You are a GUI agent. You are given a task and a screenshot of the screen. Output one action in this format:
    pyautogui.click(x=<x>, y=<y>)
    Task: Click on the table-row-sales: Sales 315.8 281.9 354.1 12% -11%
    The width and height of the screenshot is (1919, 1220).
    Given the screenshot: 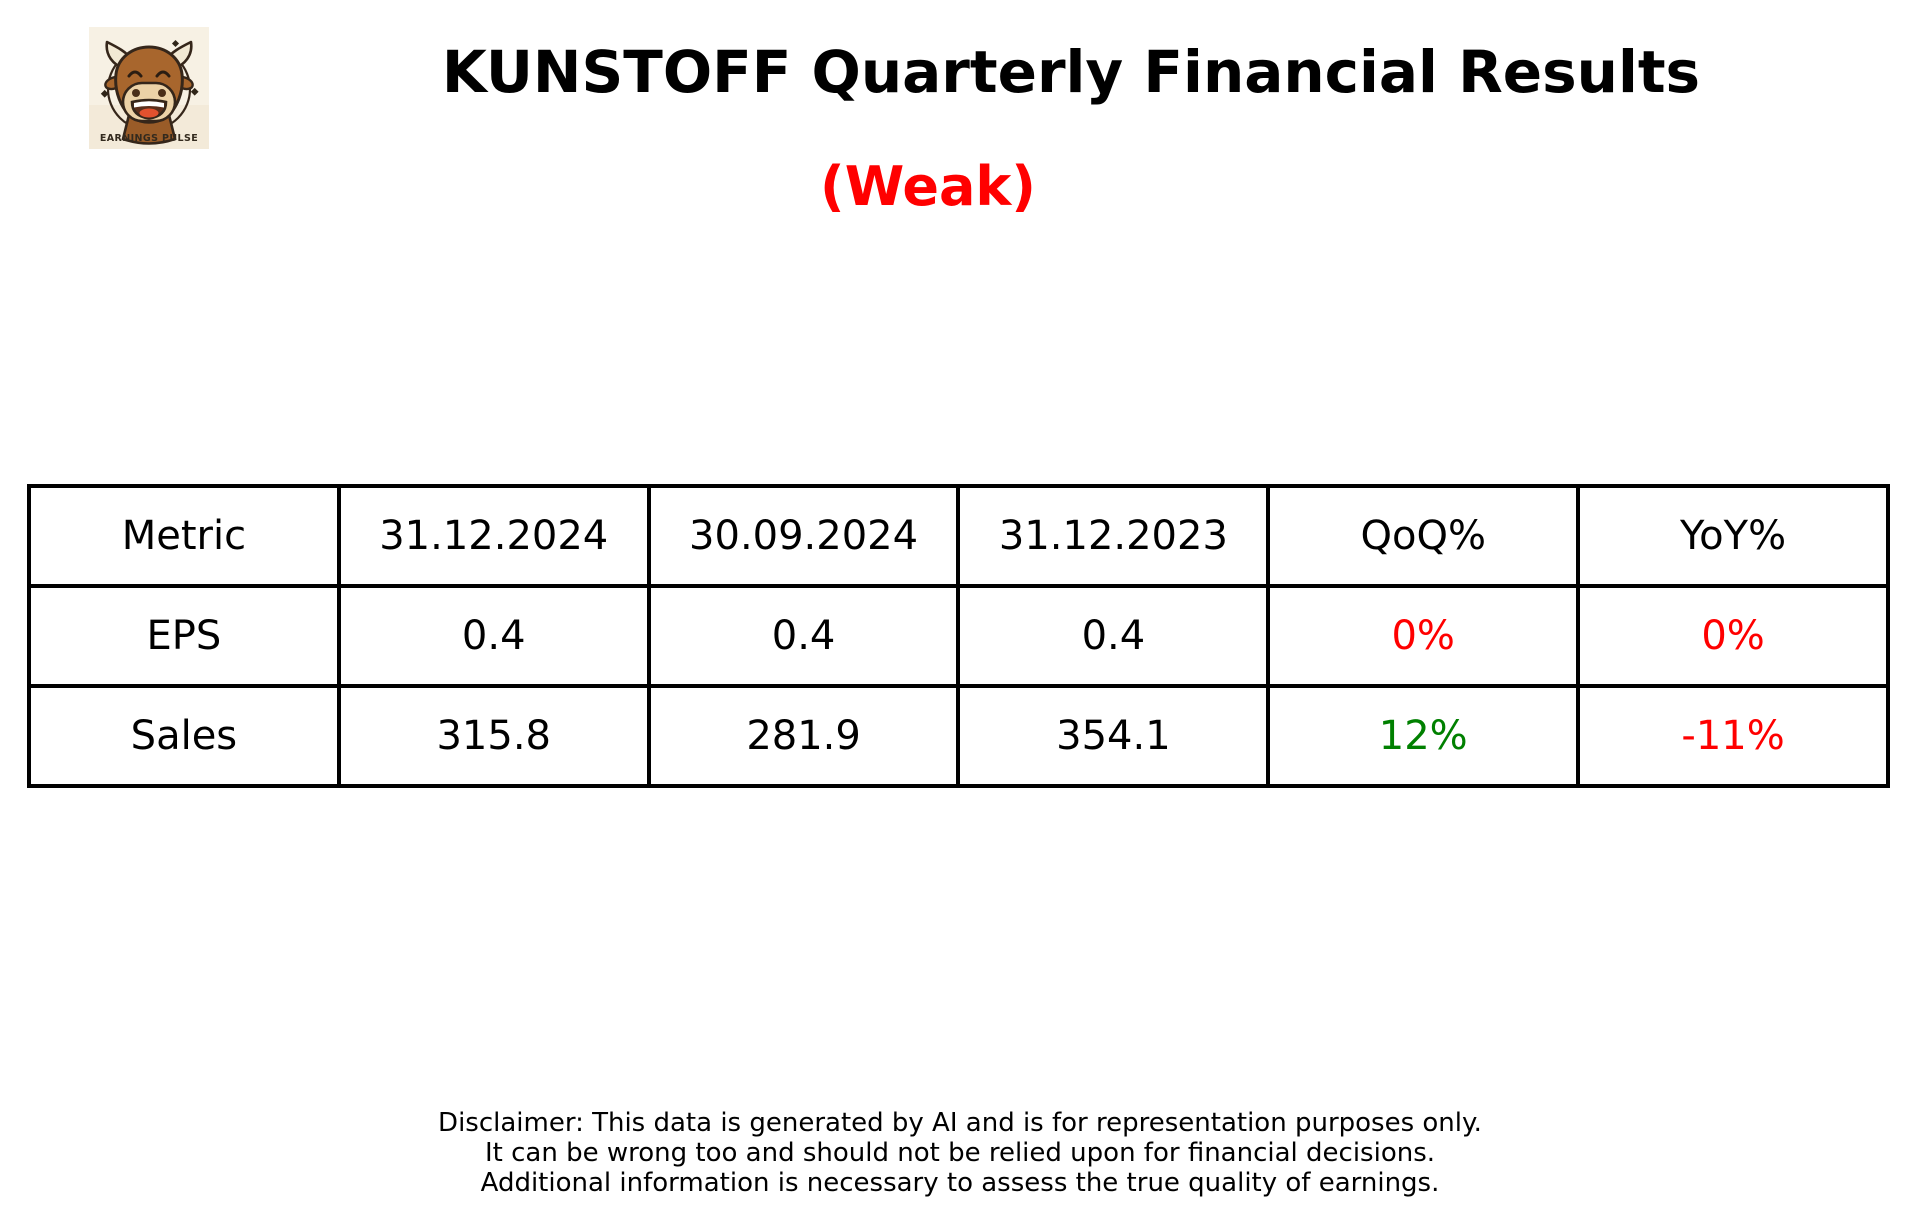 What is the action you would take?
    pyautogui.click(x=958, y=736)
    